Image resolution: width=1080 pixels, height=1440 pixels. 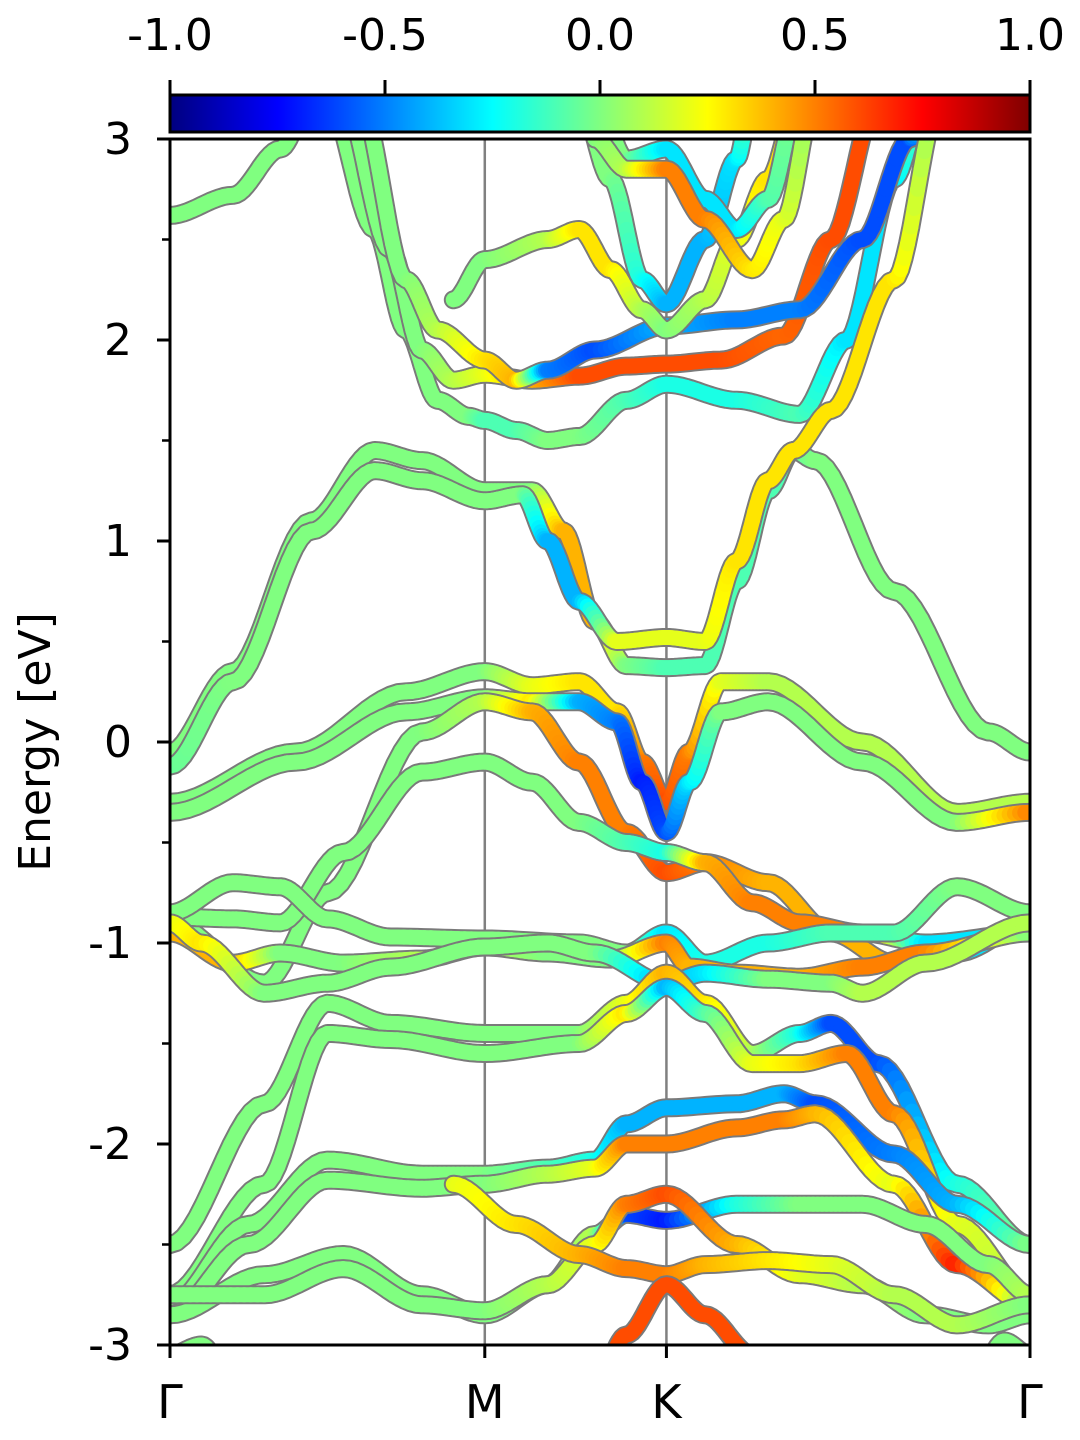 What do you see at coordinates (35, 742) in the screenshot?
I see `y-axis-label: Energy [eV]` at bounding box center [35, 742].